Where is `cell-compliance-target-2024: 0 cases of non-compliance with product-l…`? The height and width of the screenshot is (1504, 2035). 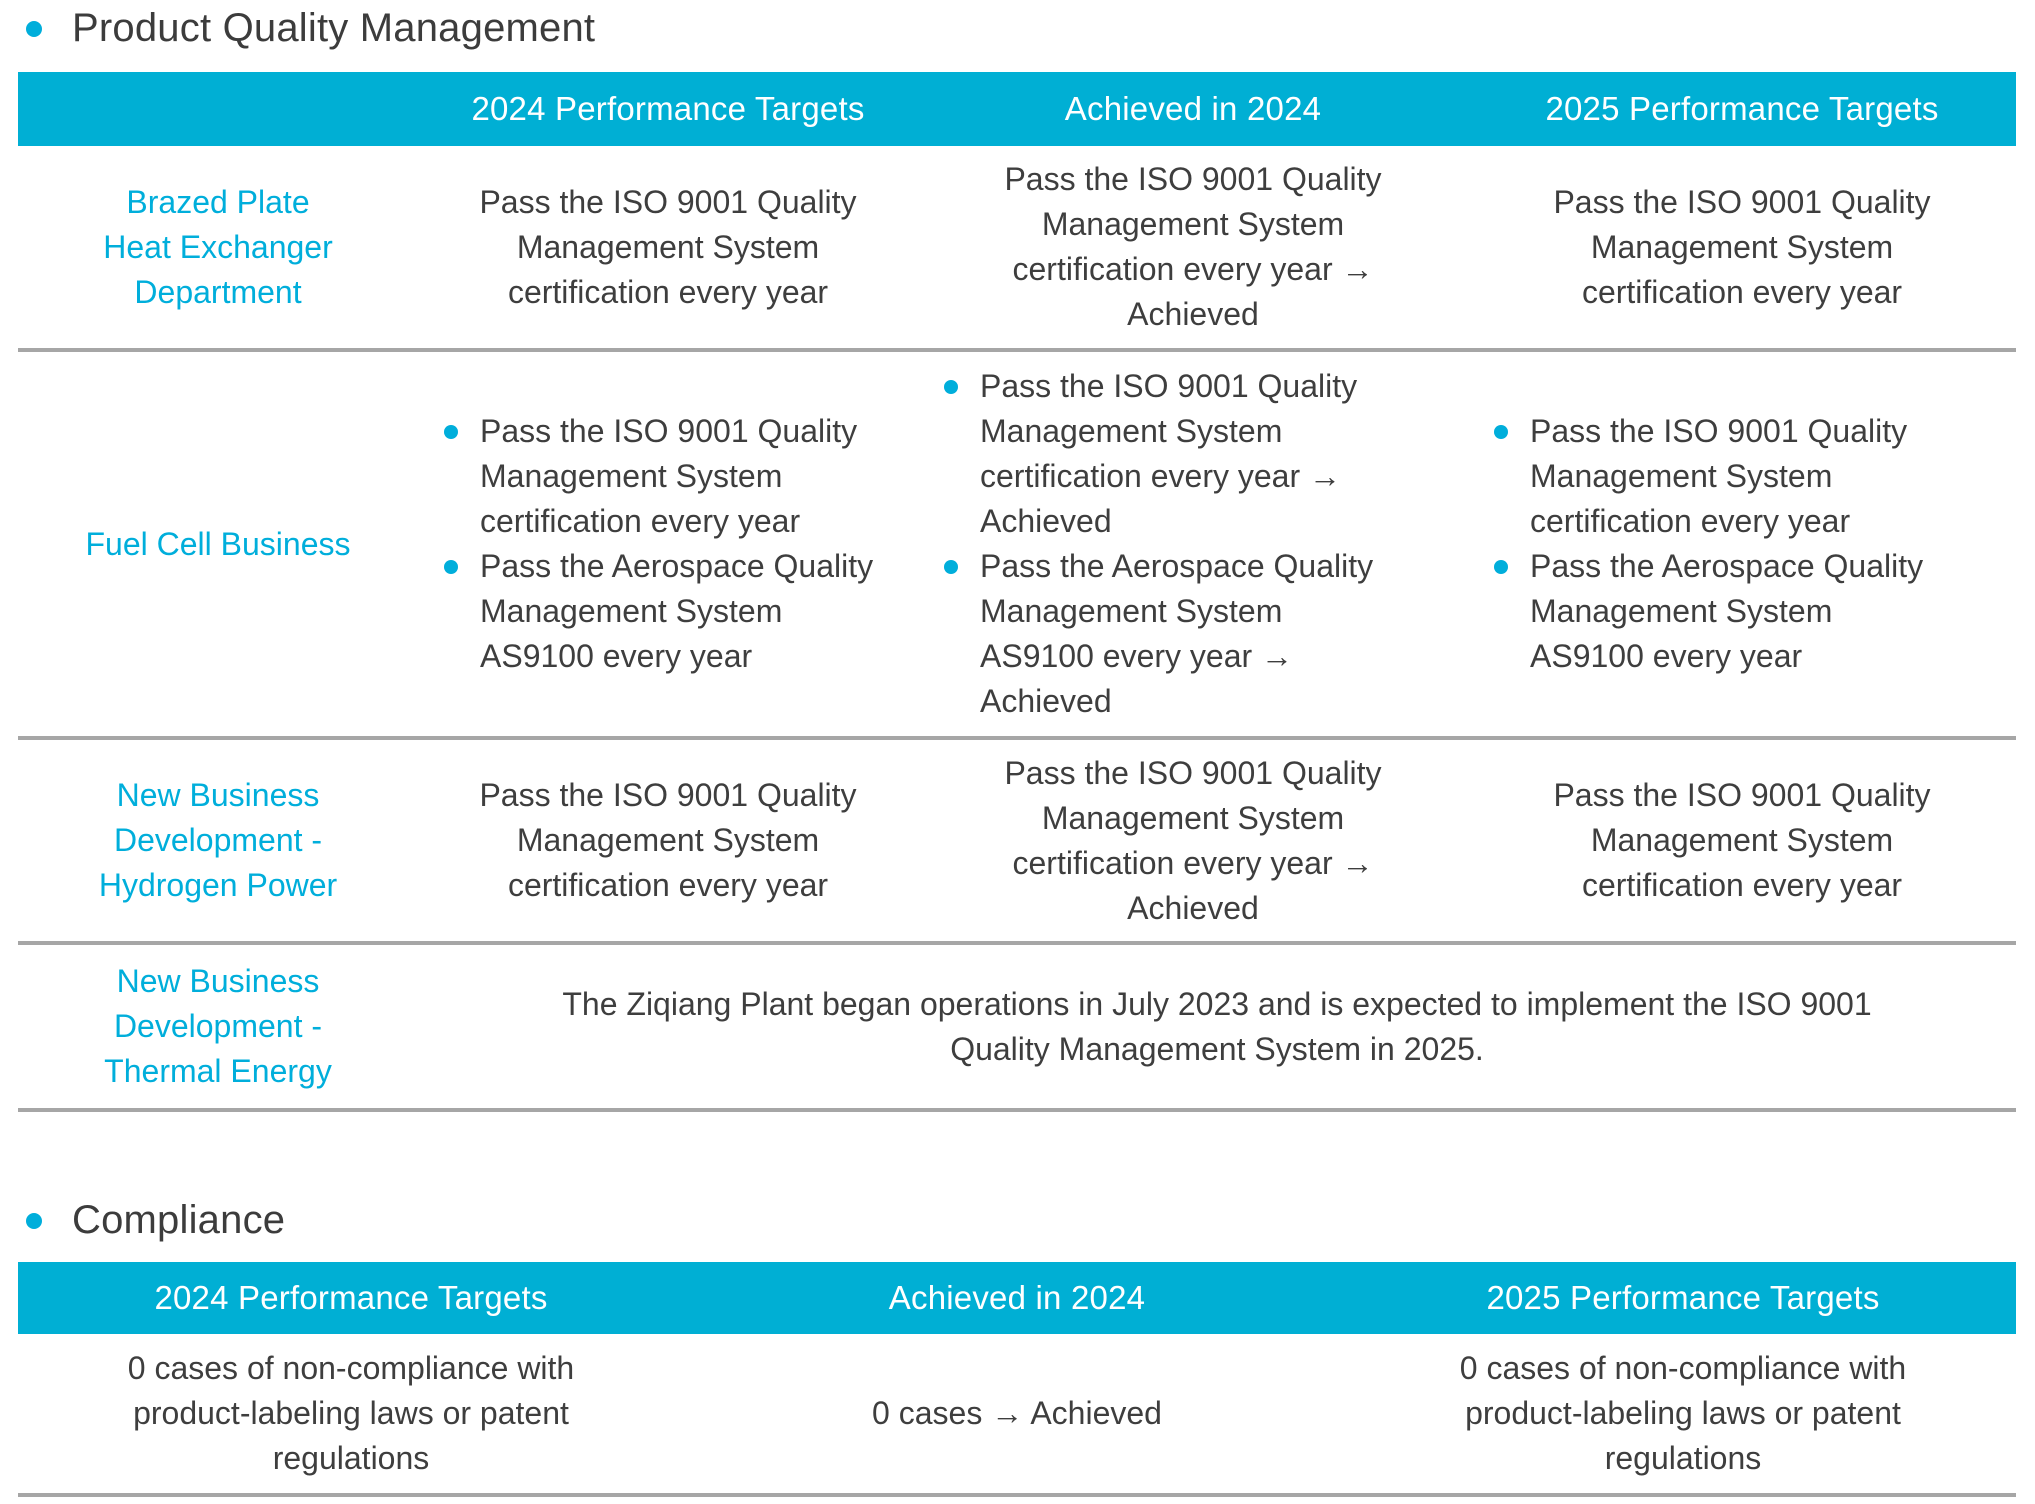
cell-compliance-target-2024: 0 cases of non-compliance with product-l… is located at coordinates (351, 1413).